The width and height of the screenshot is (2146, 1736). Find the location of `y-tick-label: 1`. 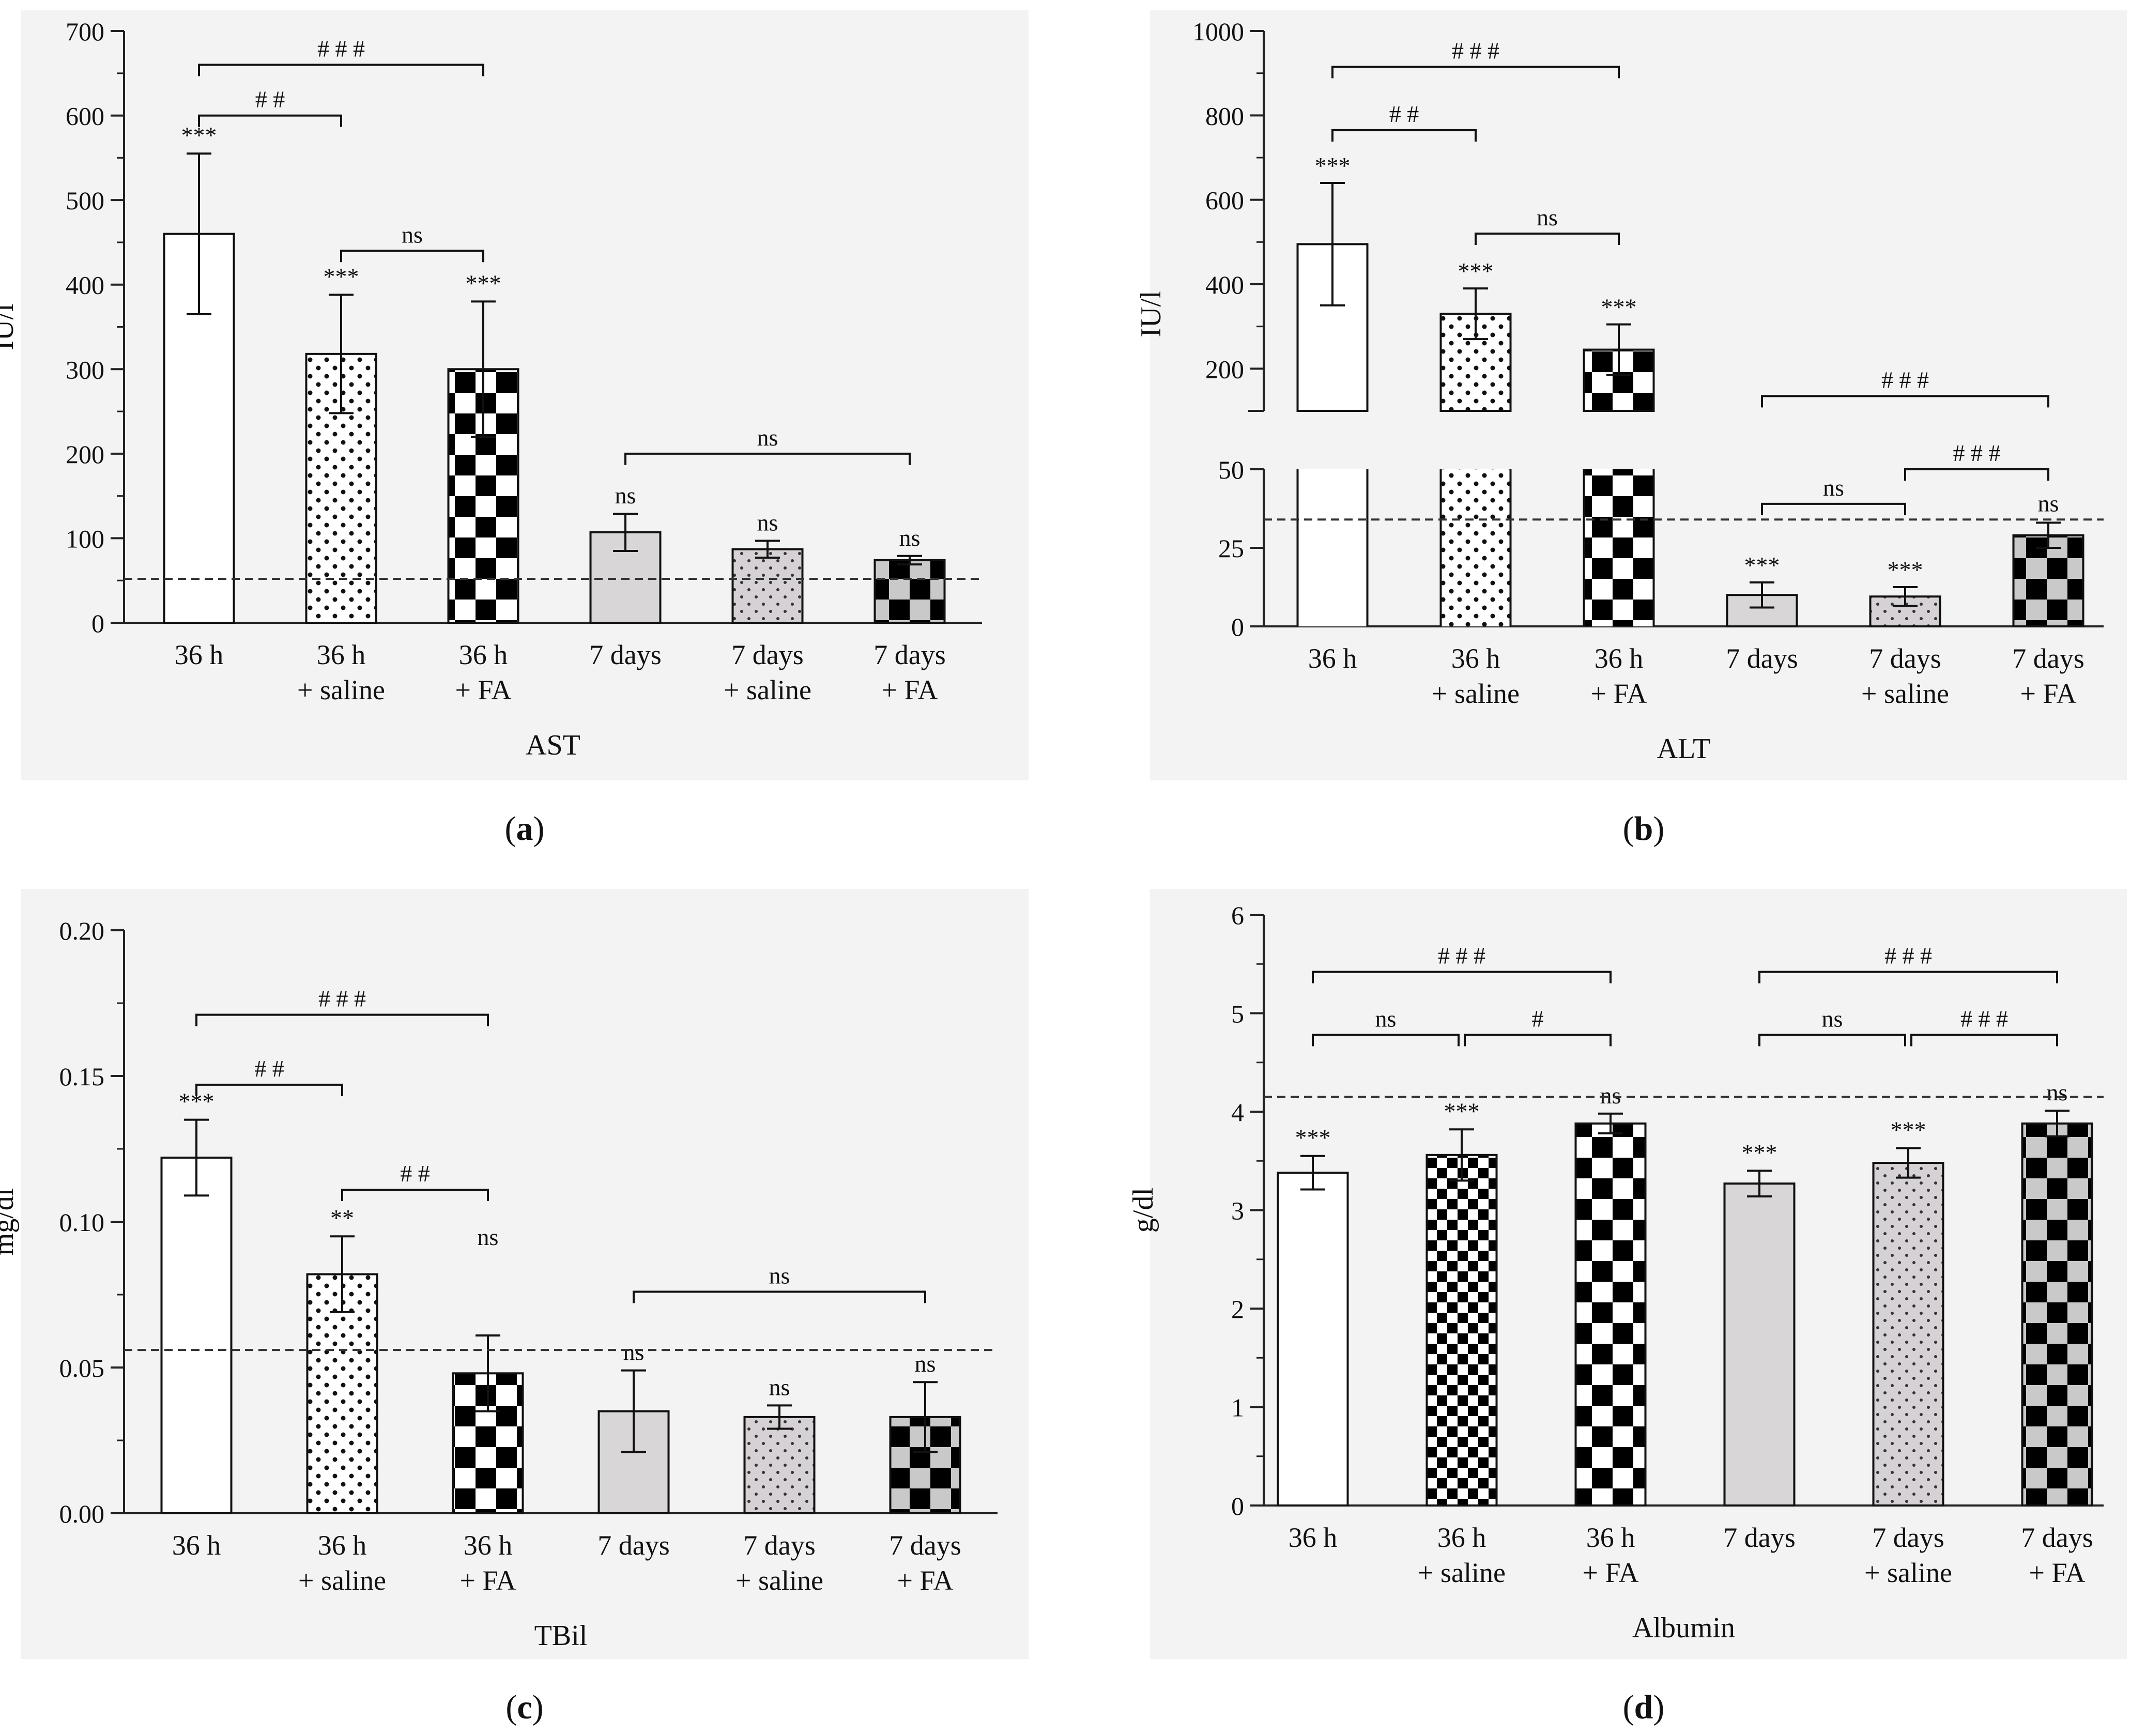

y-tick-label: 1 is located at coordinates (1237, 1407).